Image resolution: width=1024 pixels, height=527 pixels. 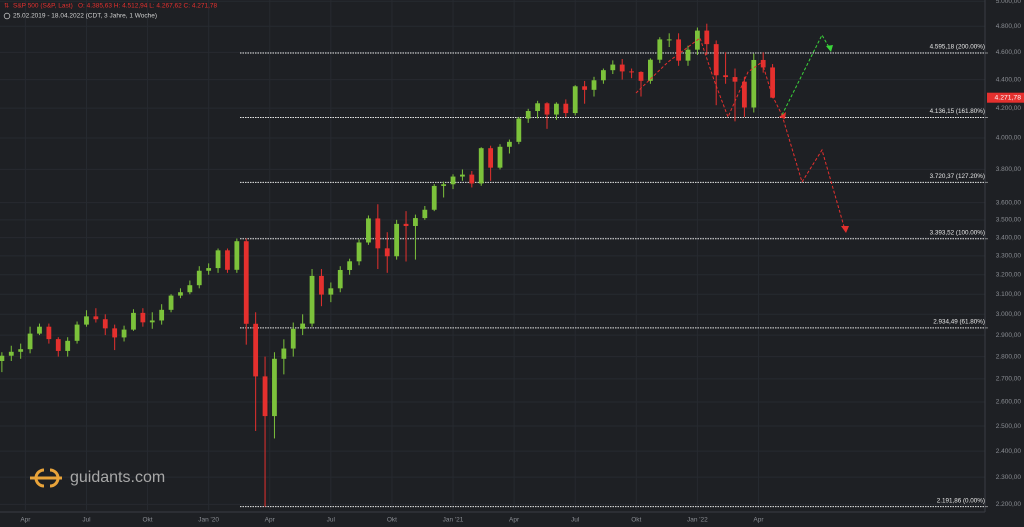 I want to click on y-tick-label: 3.800,00, so click(x=1009, y=169).